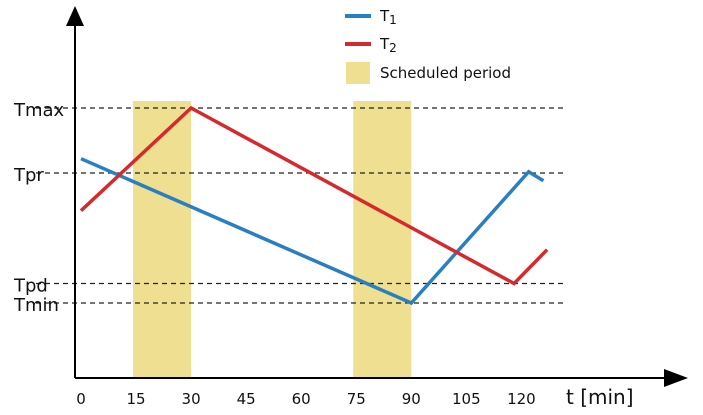  Describe the element at coordinates (30, 286) in the screenshot. I see `level-label-tpd: Tpd` at that location.